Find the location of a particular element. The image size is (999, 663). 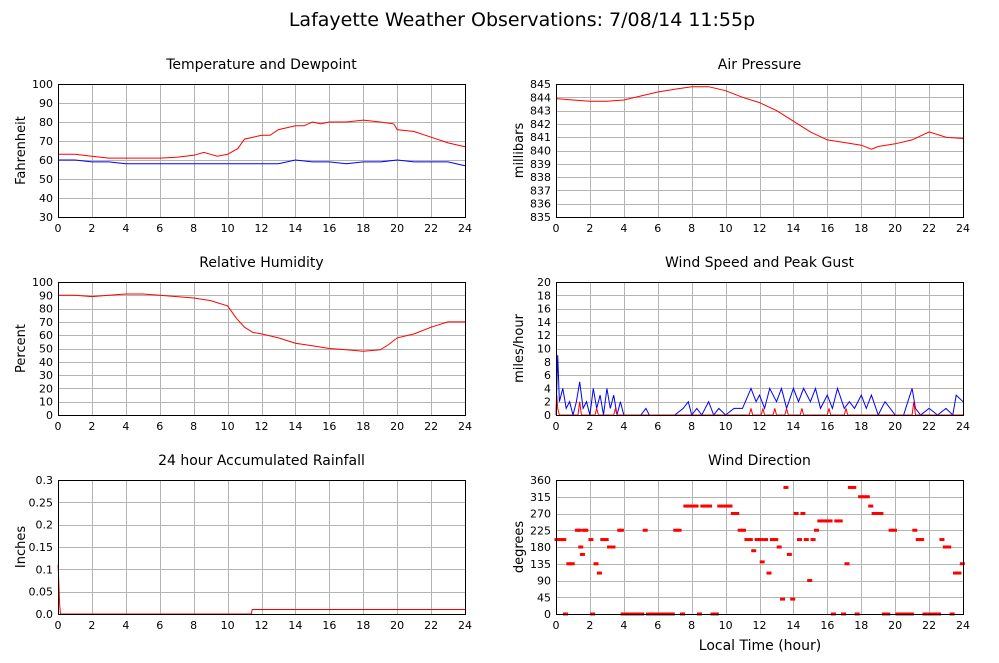

wind-x-tick: 6 is located at coordinates (657, 426).